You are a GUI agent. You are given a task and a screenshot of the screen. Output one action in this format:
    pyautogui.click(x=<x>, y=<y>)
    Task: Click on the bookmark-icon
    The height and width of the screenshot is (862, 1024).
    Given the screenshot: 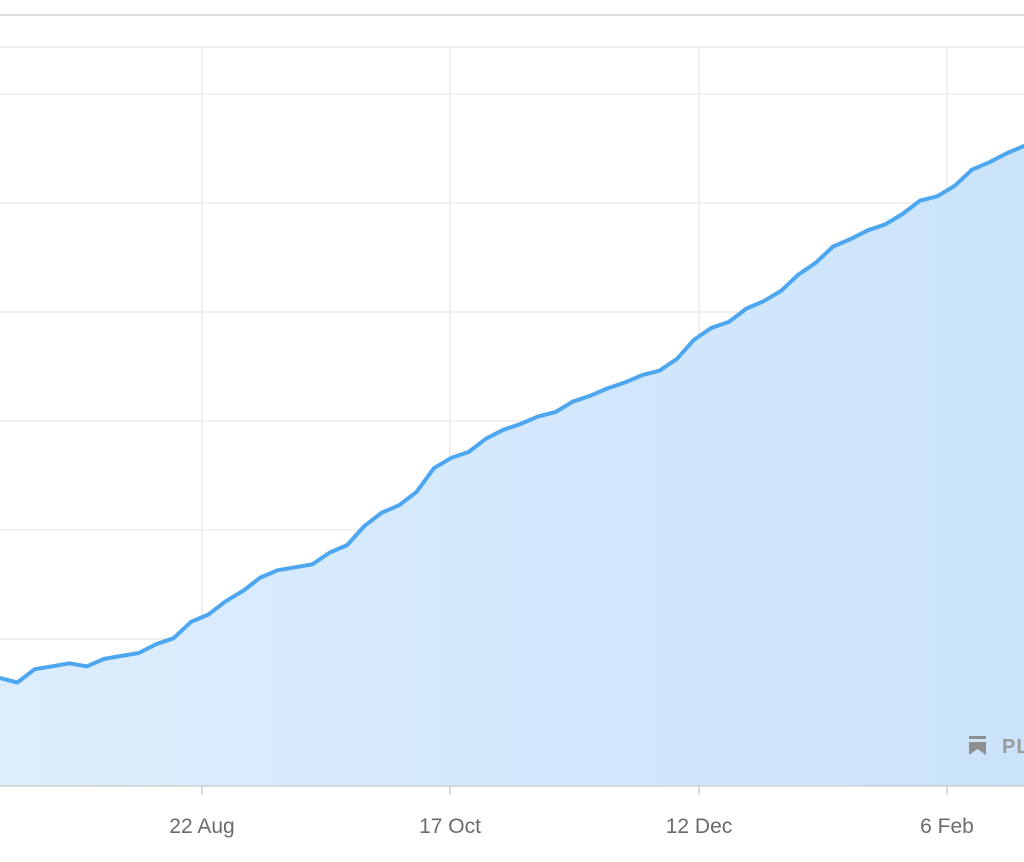 What is the action you would take?
    pyautogui.click(x=977, y=745)
    